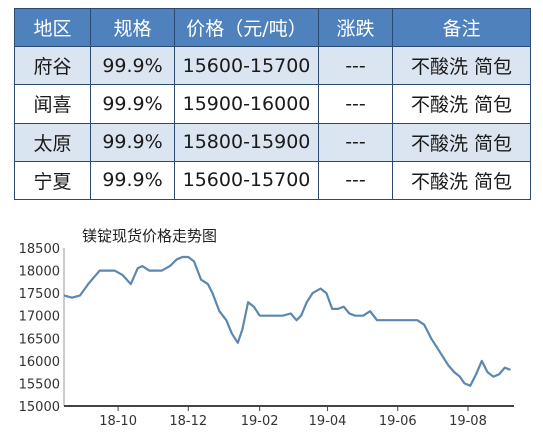  What do you see at coordinates (149, 236) in the screenshot?
I see `chart-title: 镁锭现货价格走势图` at bounding box center [149, 236].